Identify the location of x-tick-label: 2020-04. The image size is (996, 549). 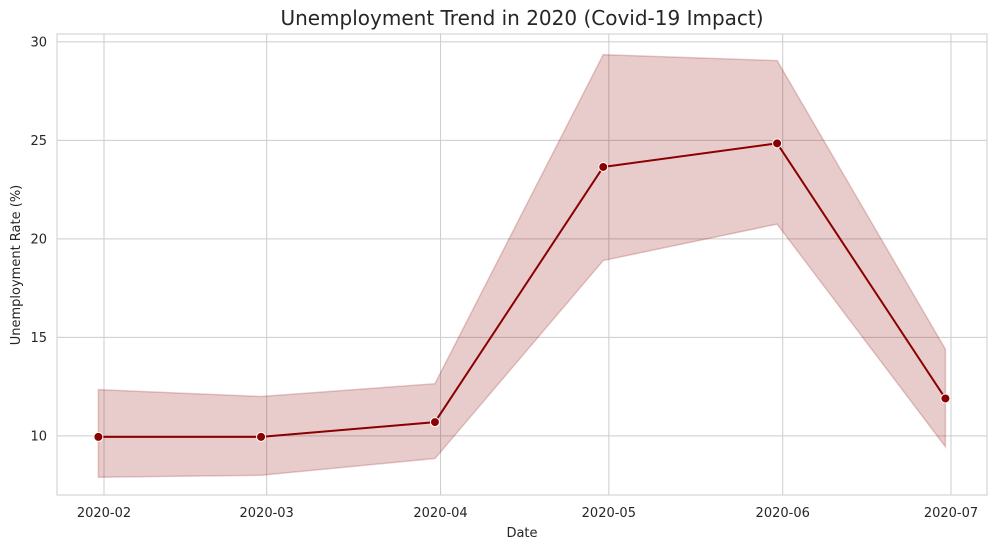
(440, 513).